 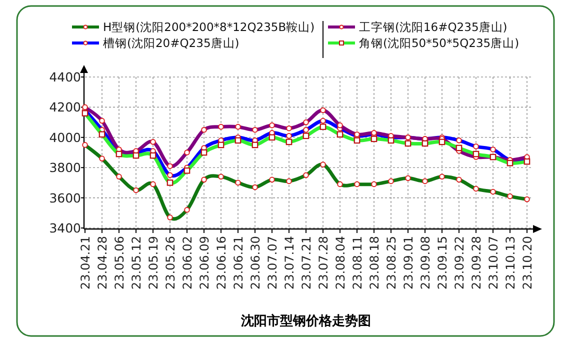 I want to click on x-tick-label: 23.09.08, so click(x=425, y=263).